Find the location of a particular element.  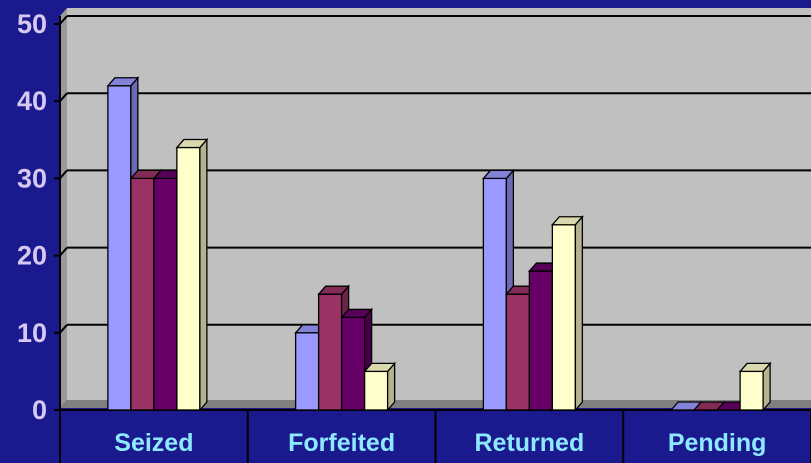

y-tick-label: 0 is located at coordinates (39, 410).